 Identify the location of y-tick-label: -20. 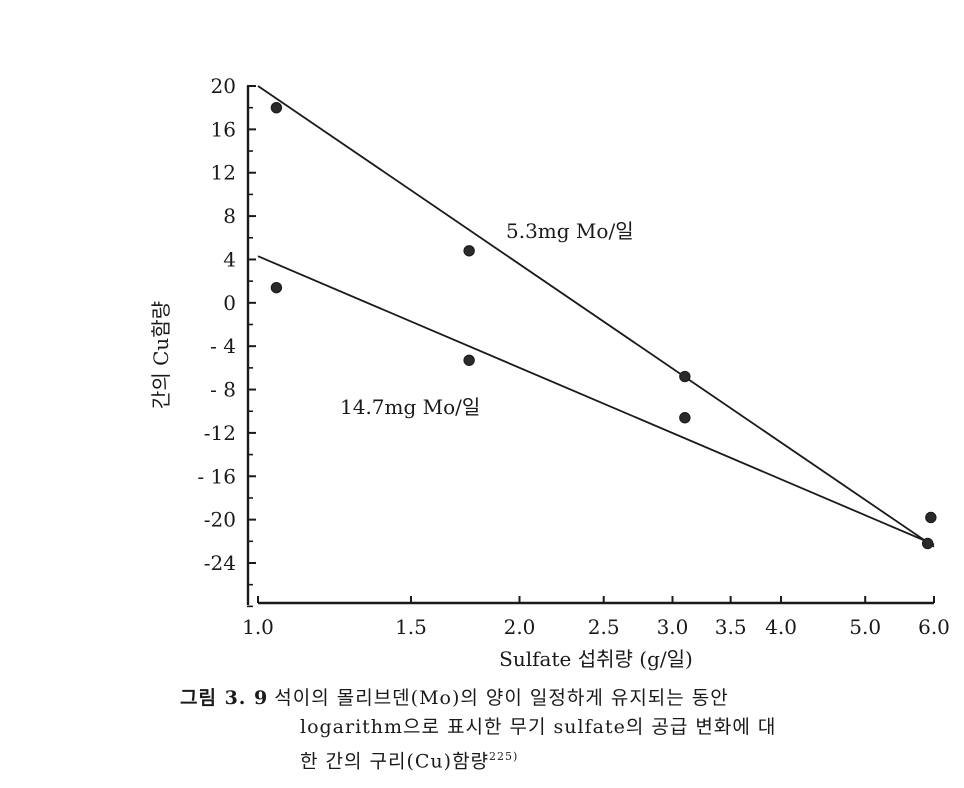
(220, 520).